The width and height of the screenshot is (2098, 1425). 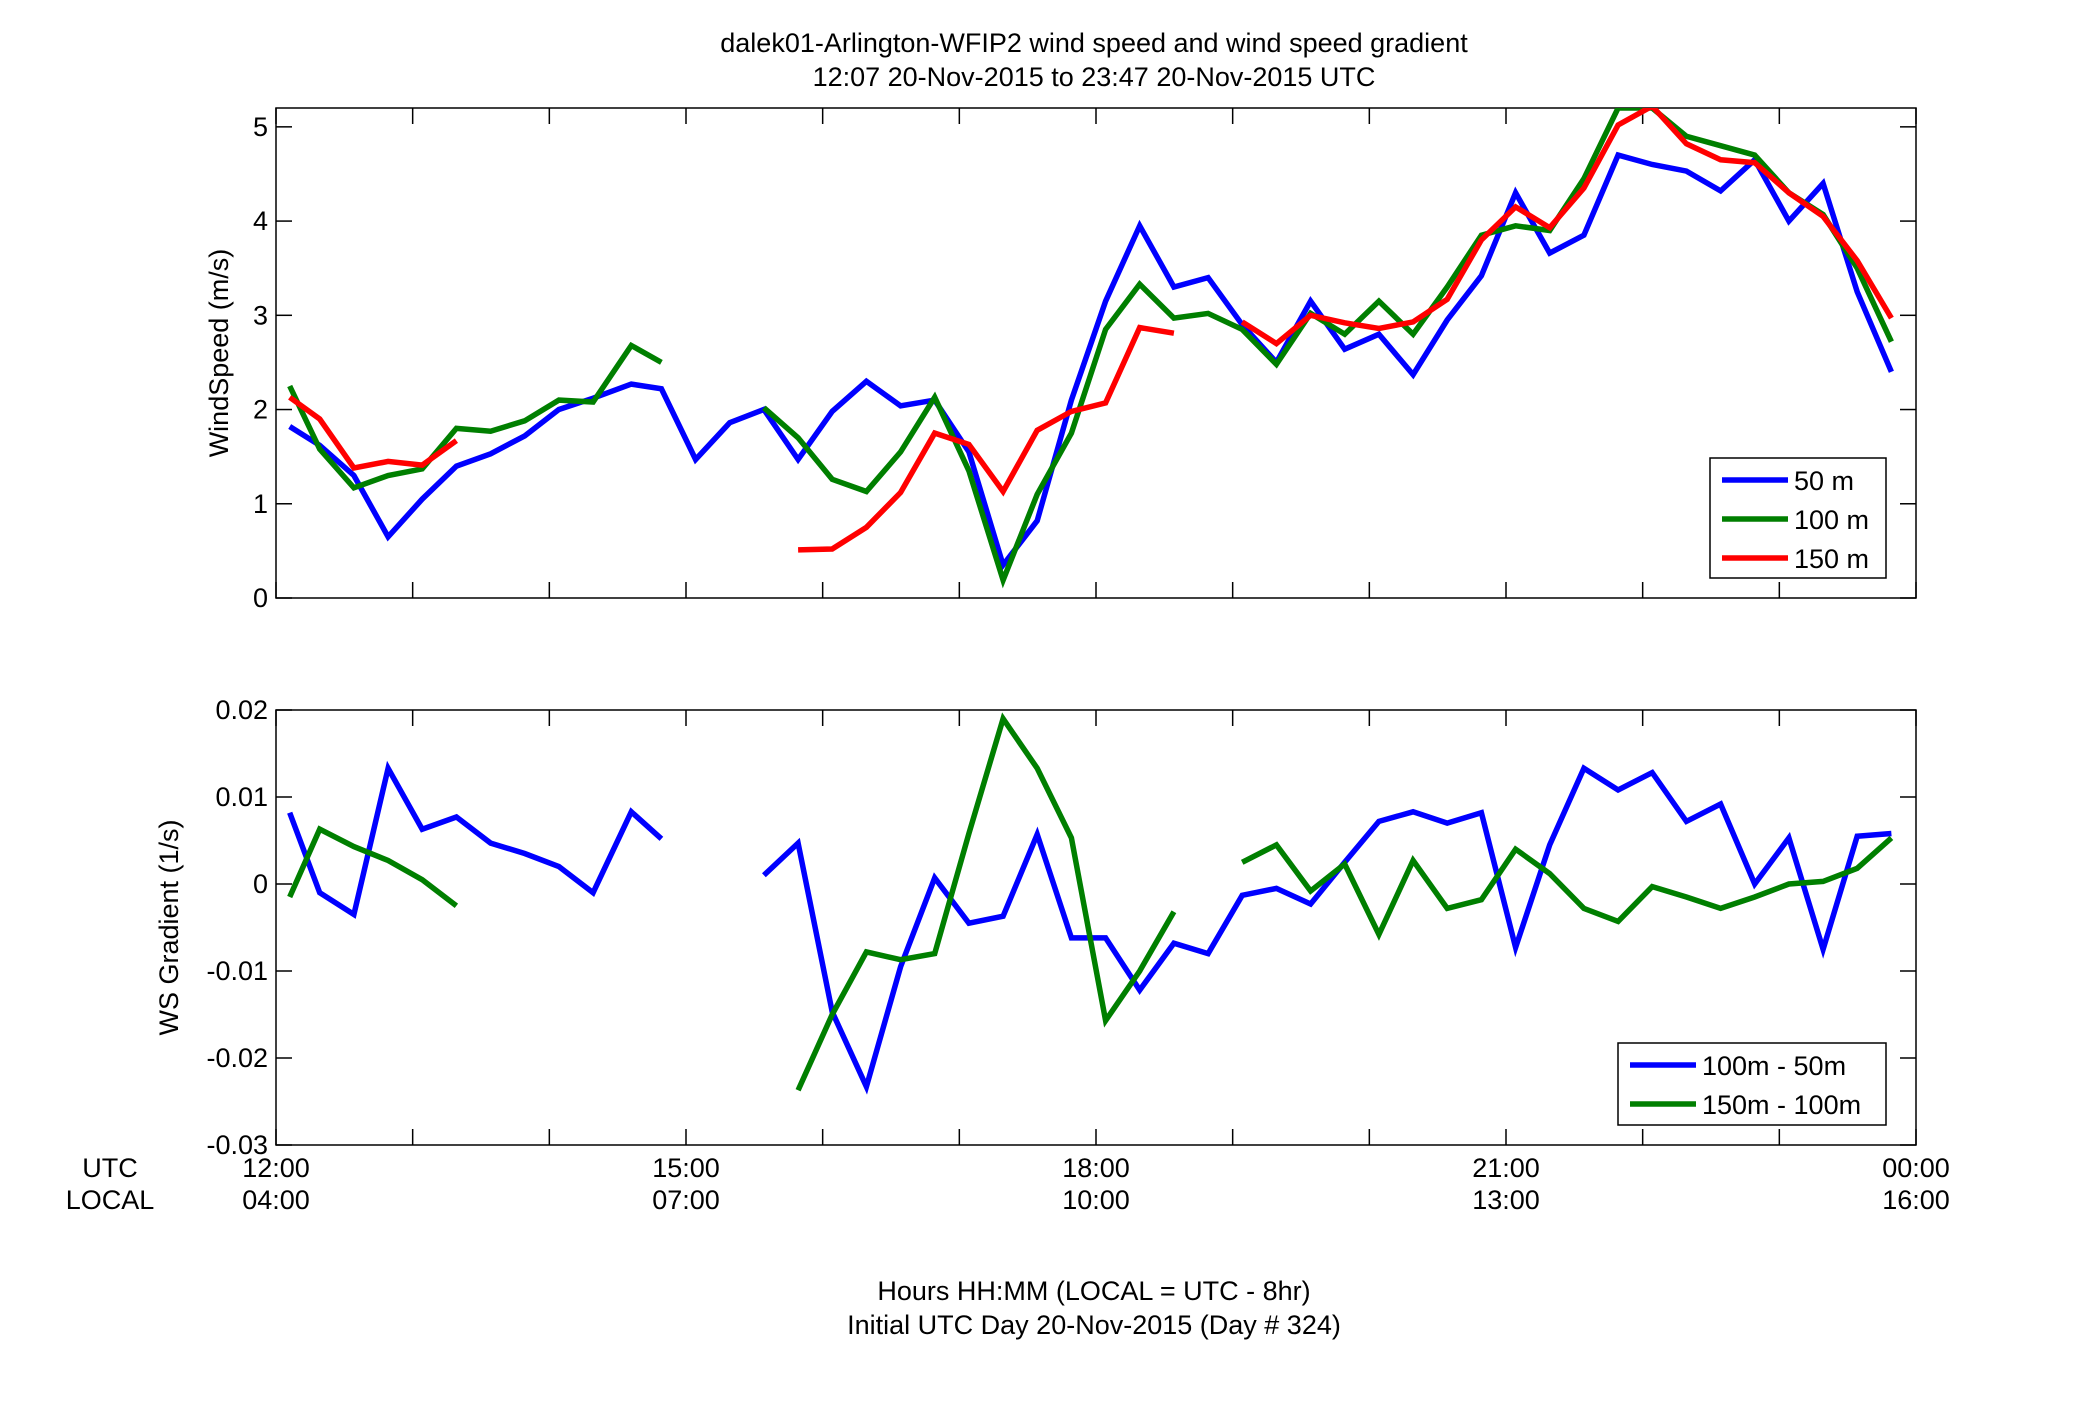 I want to click on gradient-y-axis-label: WS Gradient (1/s), so click(x=169, y=927).